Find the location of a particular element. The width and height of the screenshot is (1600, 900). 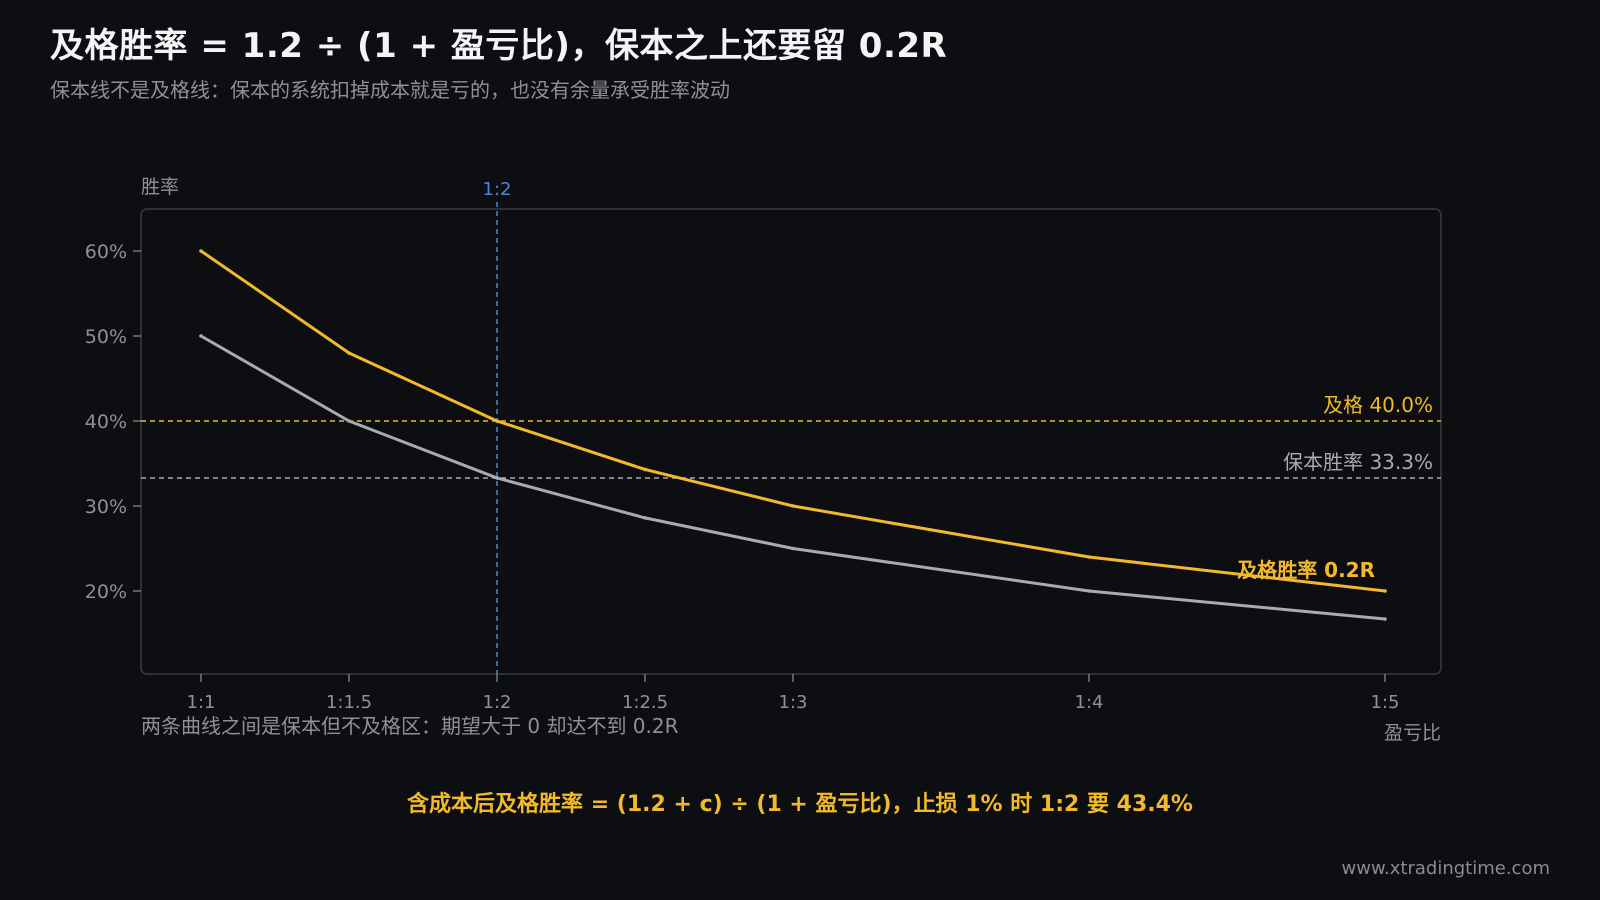

x-tick-label: 1:2 is located at coordinates (497, 702).